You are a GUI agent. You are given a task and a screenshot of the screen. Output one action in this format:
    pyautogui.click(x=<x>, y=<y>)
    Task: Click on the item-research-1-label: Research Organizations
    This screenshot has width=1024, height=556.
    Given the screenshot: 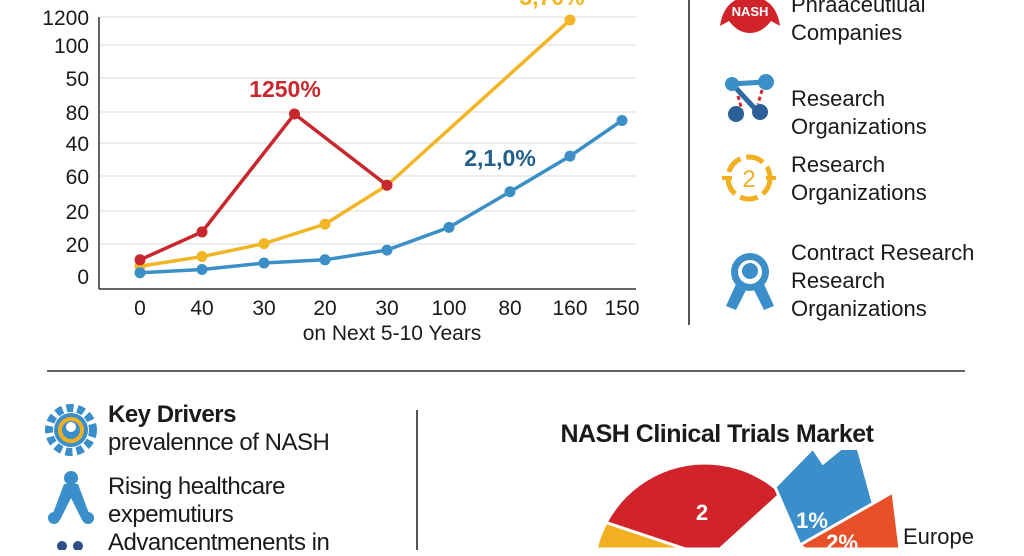 What is the action you would take?
    pyautogui.click(x=859, y=112)
    